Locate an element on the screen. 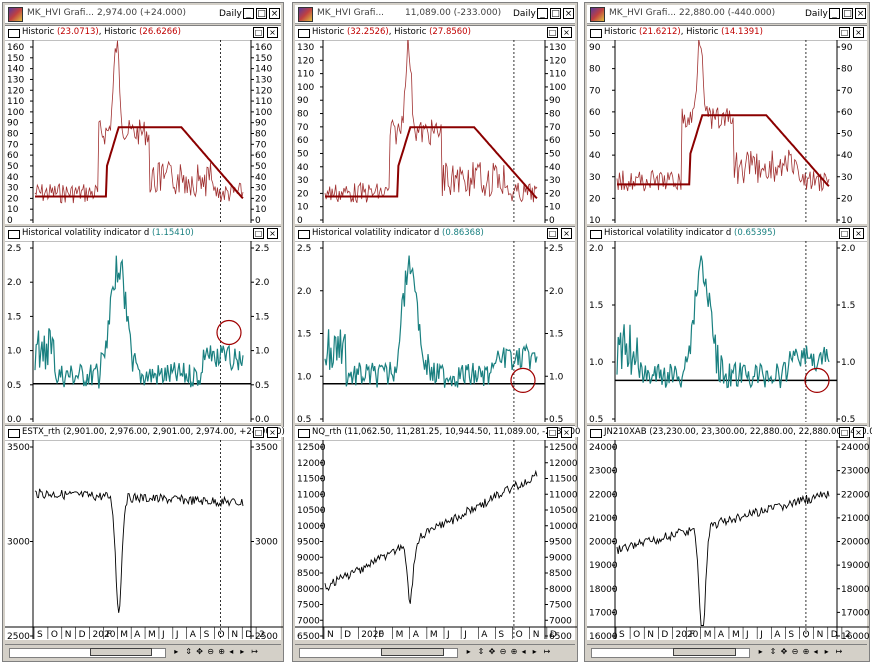 The image size is (872, 668). y-tick-left: 40 is located at coordinates (595, 156).